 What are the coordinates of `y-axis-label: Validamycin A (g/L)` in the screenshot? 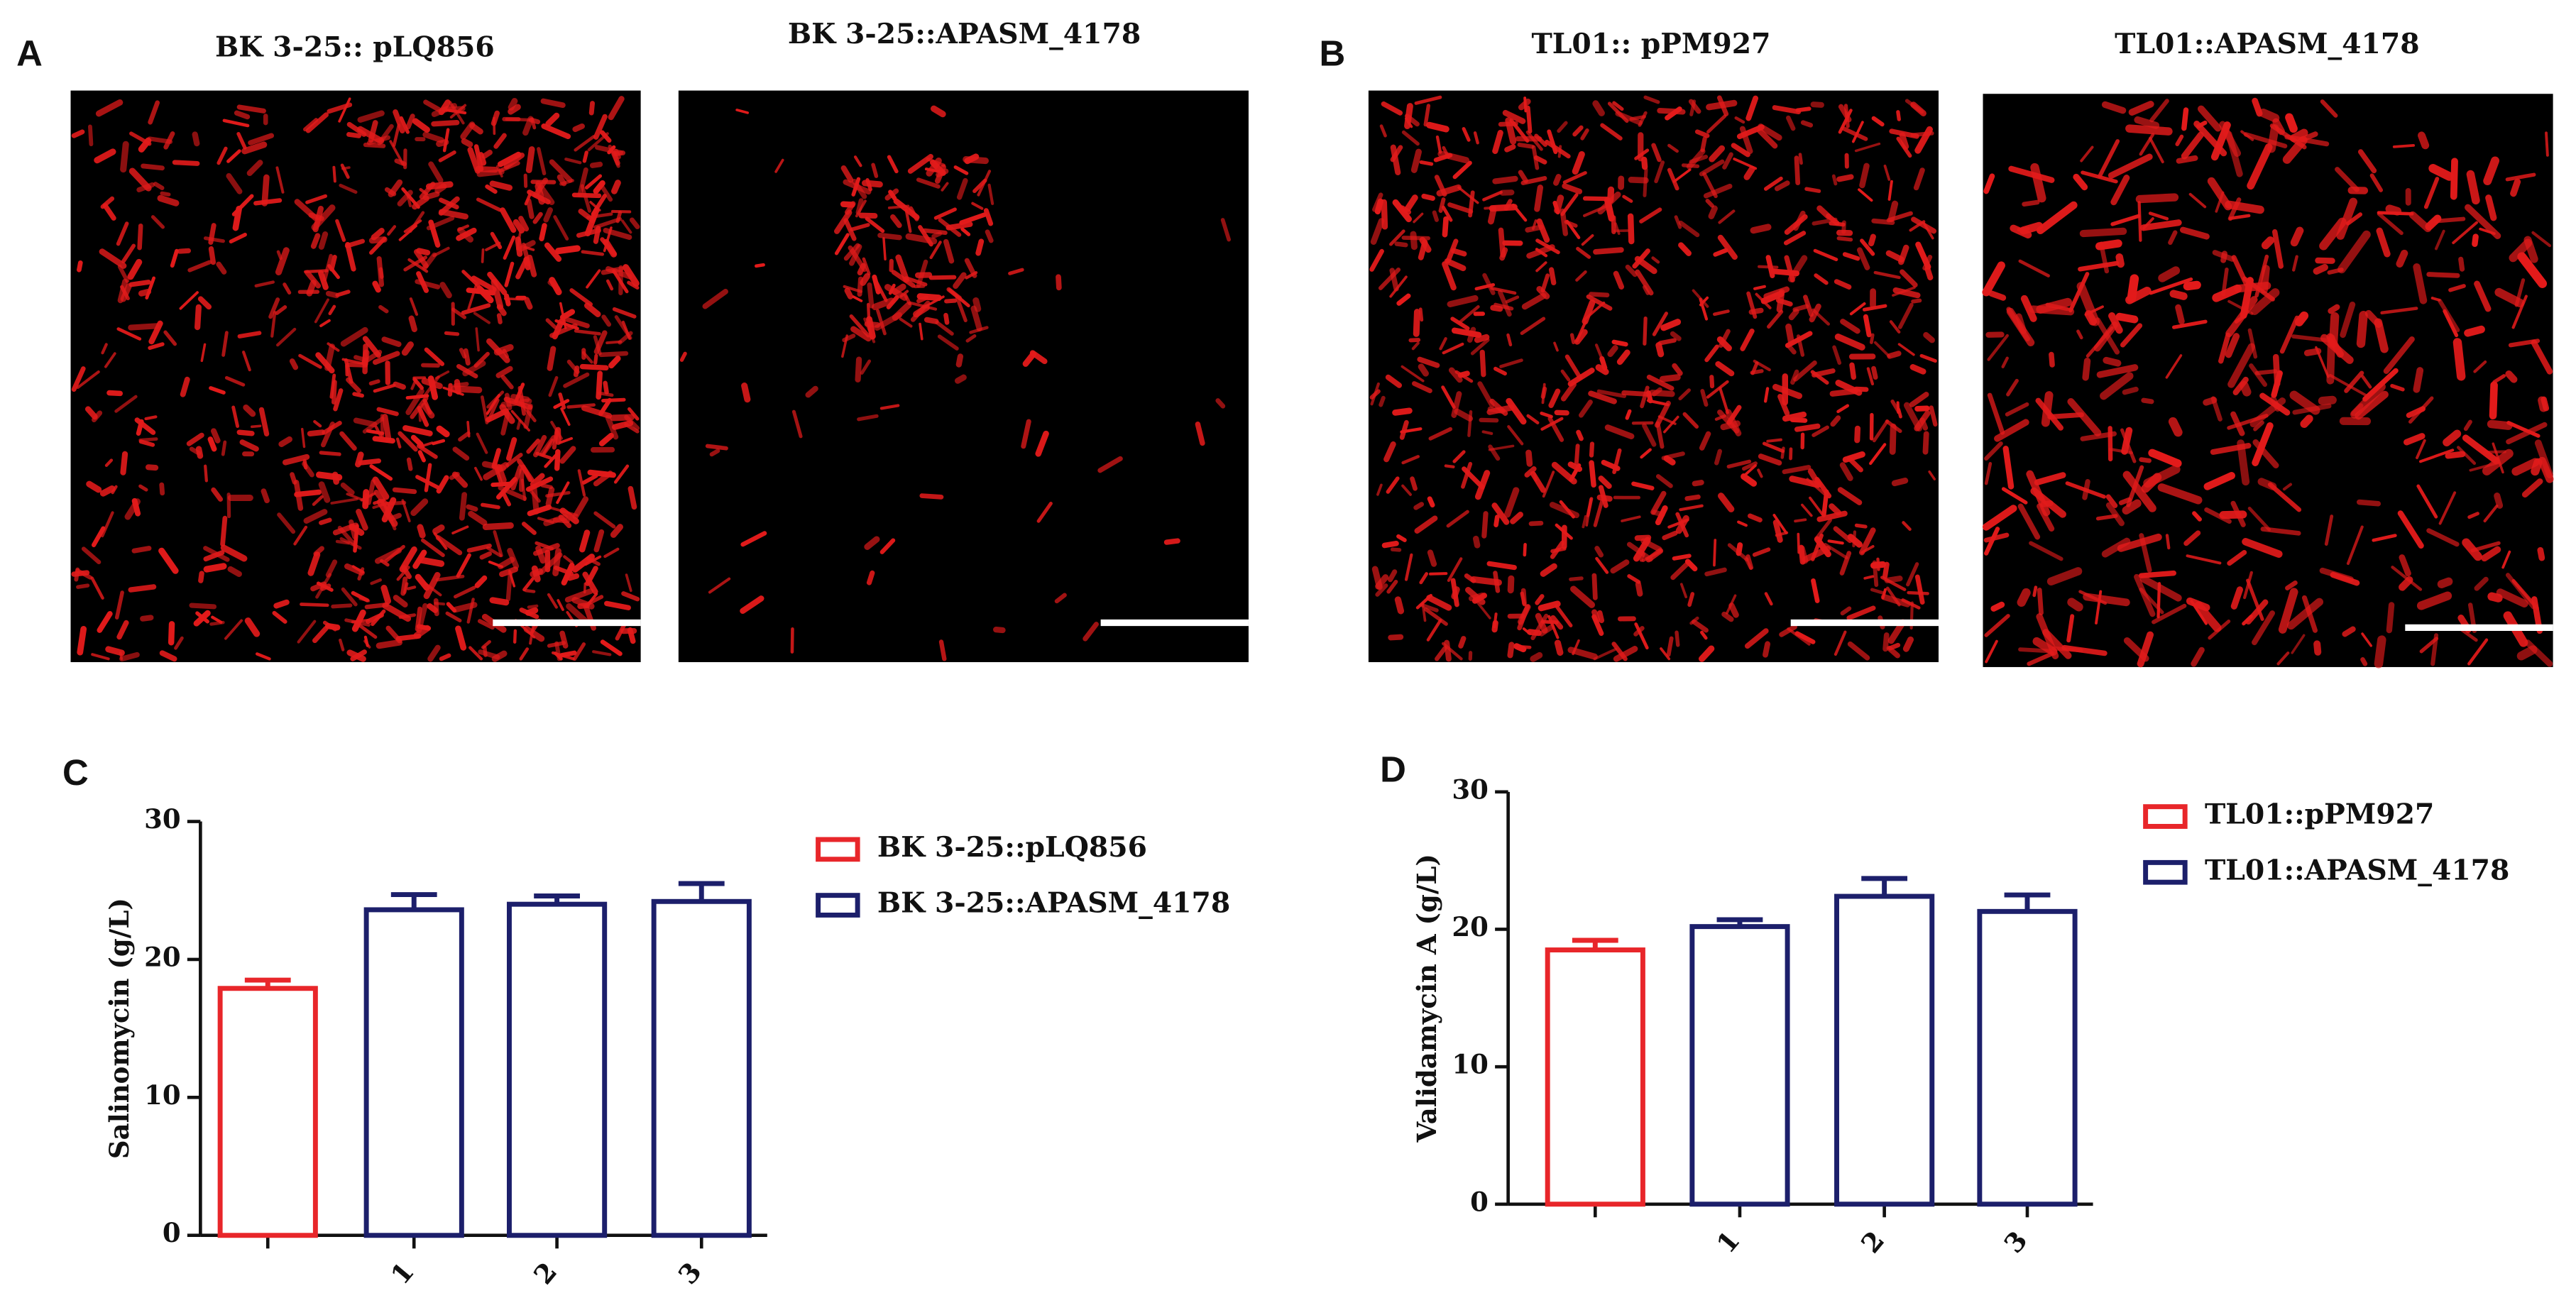 It's located at (1426, 999).